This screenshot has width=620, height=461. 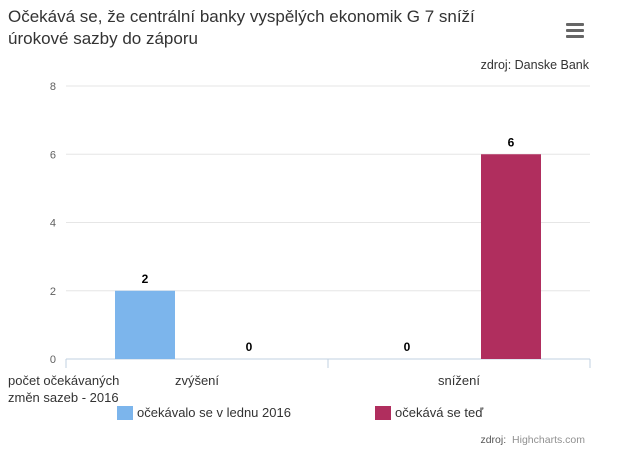 What do you see at coordinates (534, 65) in the screenshot?
I see `source-label: zdroj: Danske Bank` at bounding box center [534, 65].